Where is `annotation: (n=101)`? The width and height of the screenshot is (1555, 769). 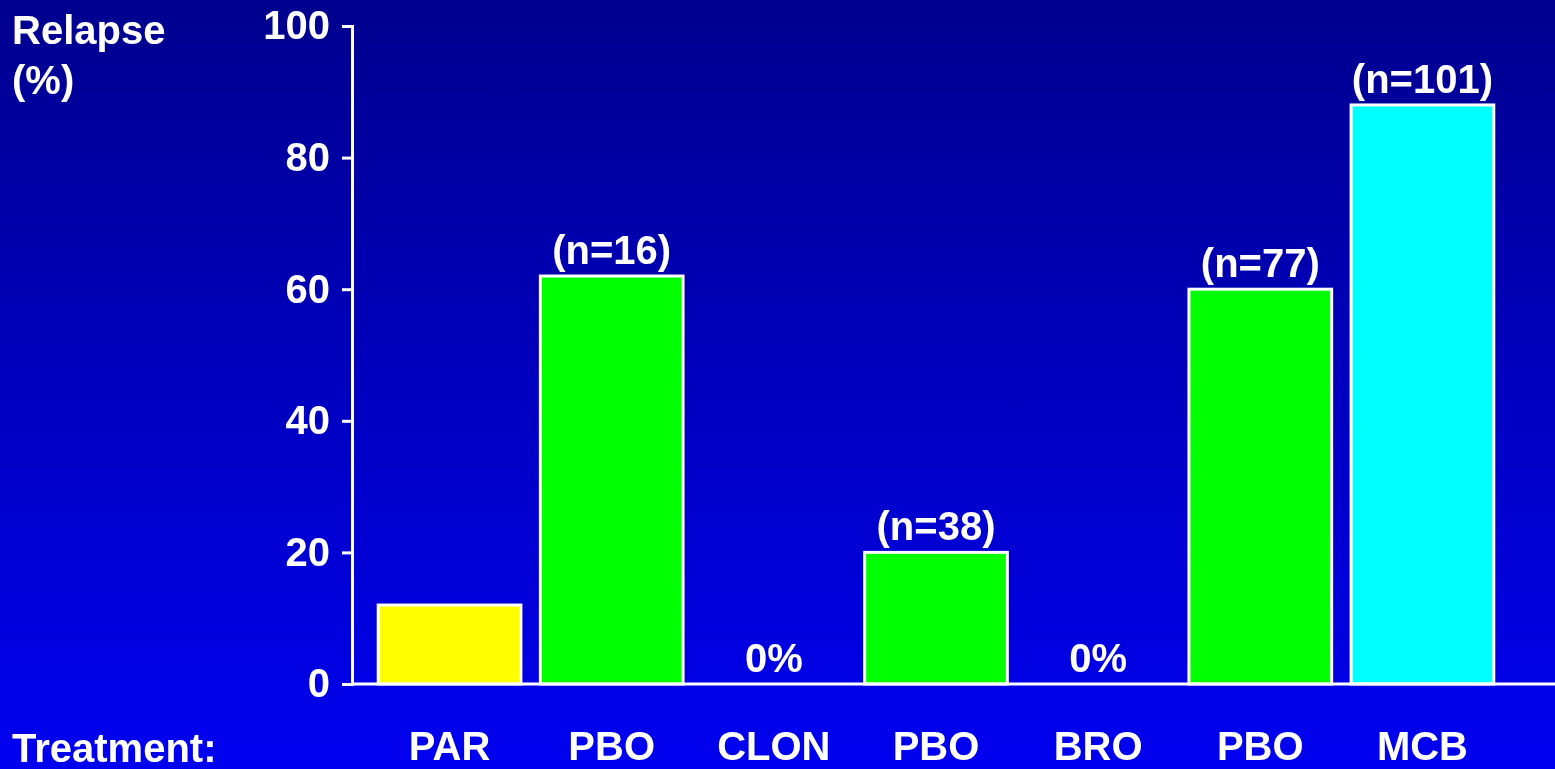
annotation: (n=101) is located at coordinates (1422, 78).